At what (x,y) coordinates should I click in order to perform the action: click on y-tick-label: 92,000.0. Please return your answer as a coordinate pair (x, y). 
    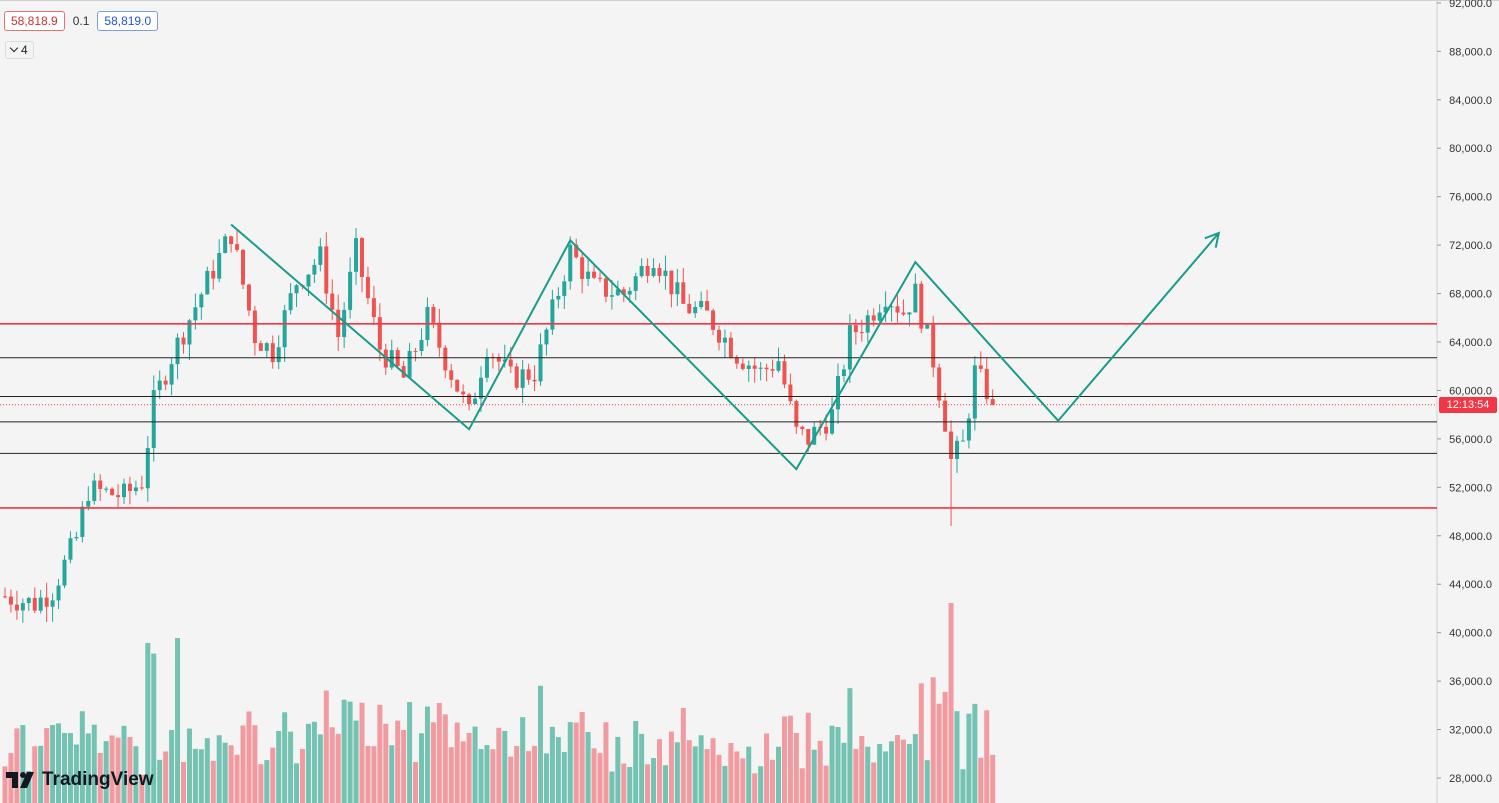
    Looking at the image, I should click on (1470, 5).